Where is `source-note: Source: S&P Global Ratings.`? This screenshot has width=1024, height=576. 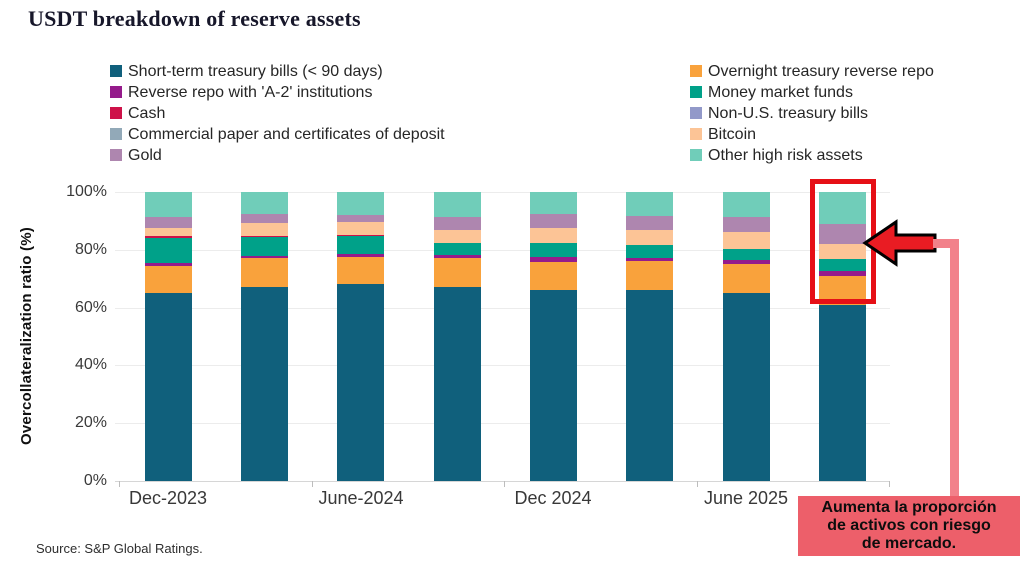
source-note: Source: S&P Global Ratings. is located at coordinates (119, 548).